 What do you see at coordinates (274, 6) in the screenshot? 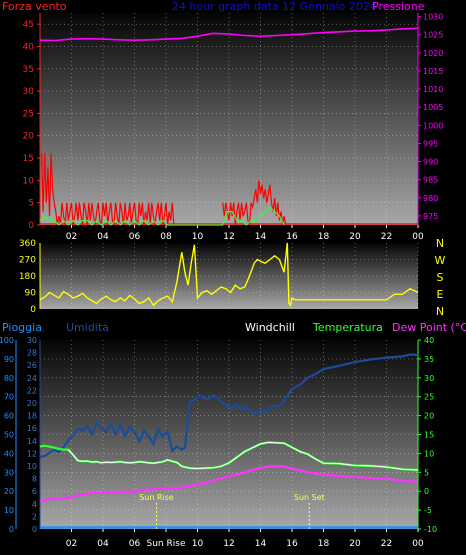
I see `chart-title: 24 hour graph data 12 Gennaio 2024` at bounding box center [274, 6].